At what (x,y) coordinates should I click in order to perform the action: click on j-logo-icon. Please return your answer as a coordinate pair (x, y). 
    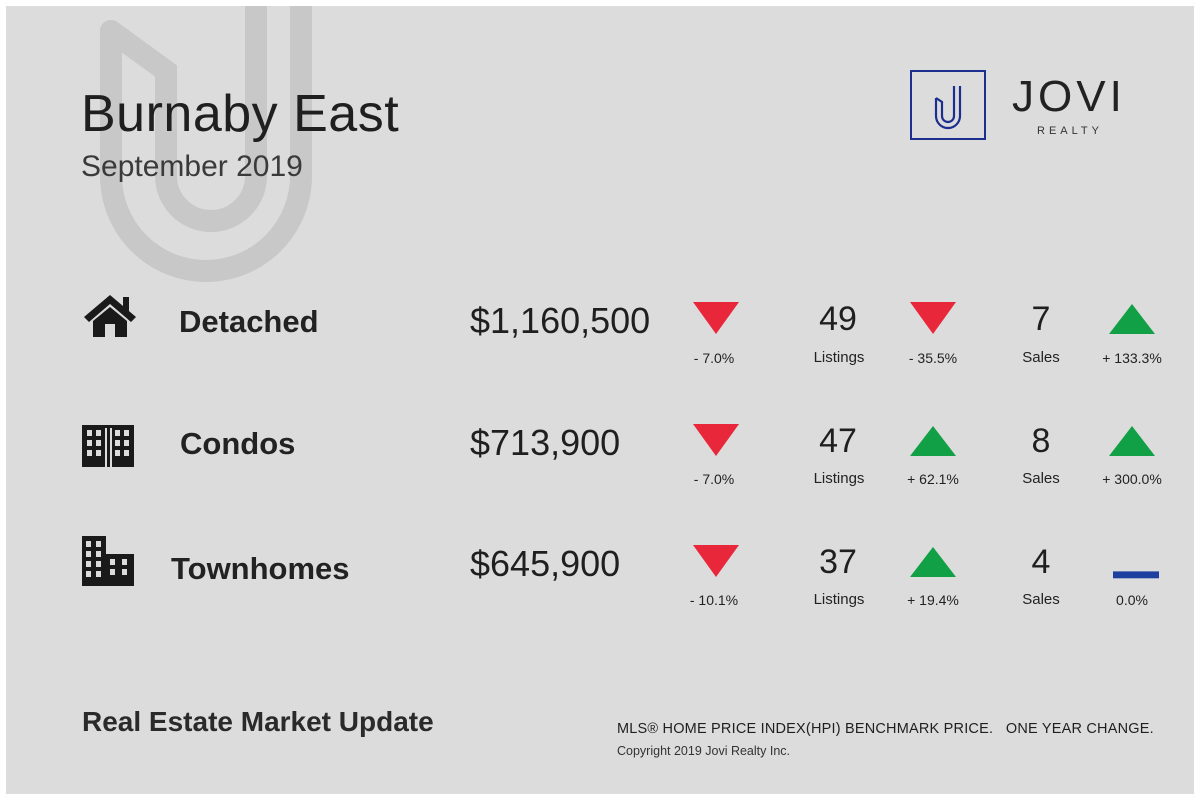
    Looking at the image, I should click on (948, 108).